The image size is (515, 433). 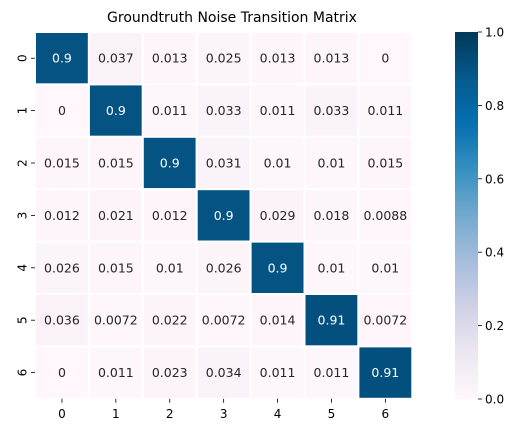 What do you see at coordinates (232, 18) in the screenshot?
I see `chart-title: Groundtruth Noise Transition Matrix` at bounding box center [232, 18].